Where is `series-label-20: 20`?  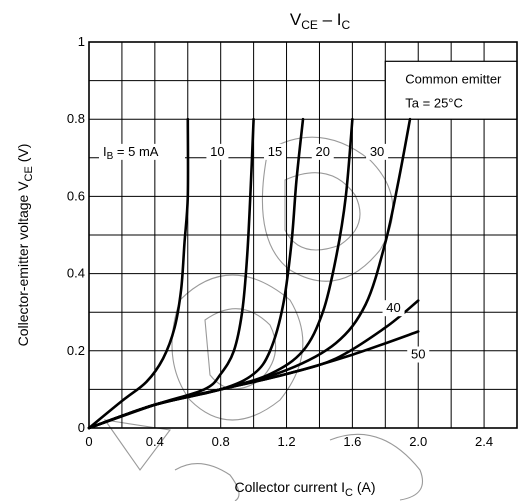 series-label-20: 20 is located at coordinates (323, 151).